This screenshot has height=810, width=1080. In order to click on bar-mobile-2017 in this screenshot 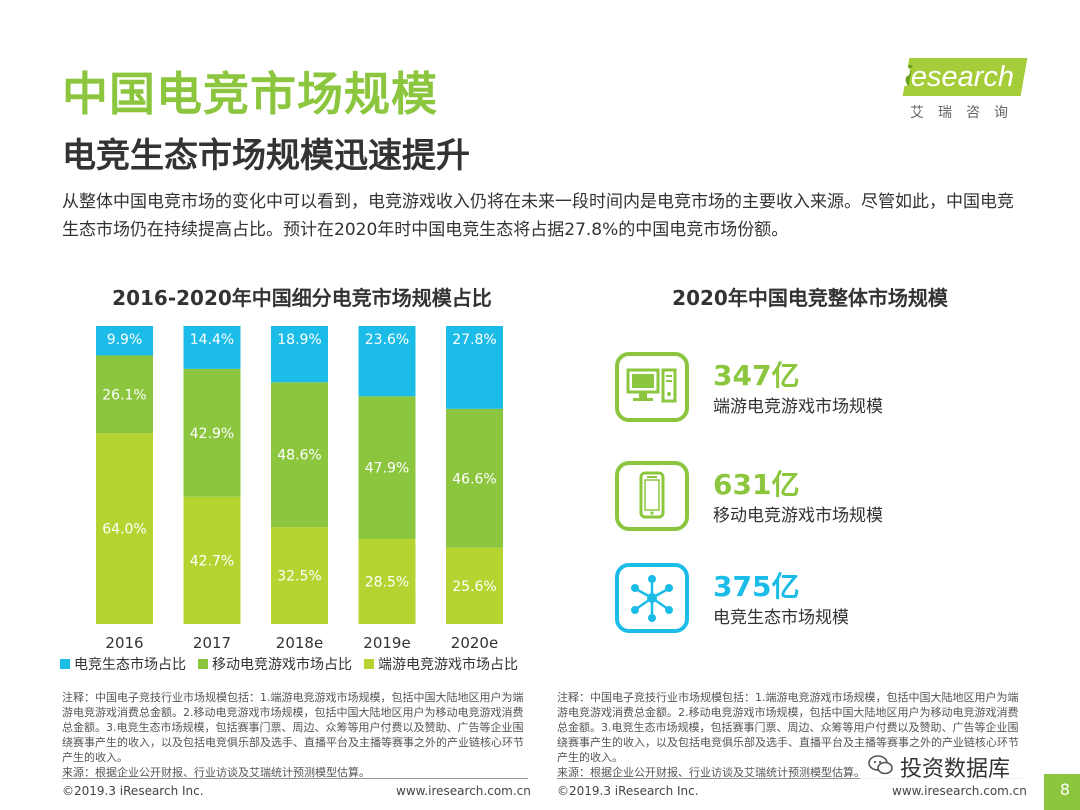, I will do `click(212, 432)`.